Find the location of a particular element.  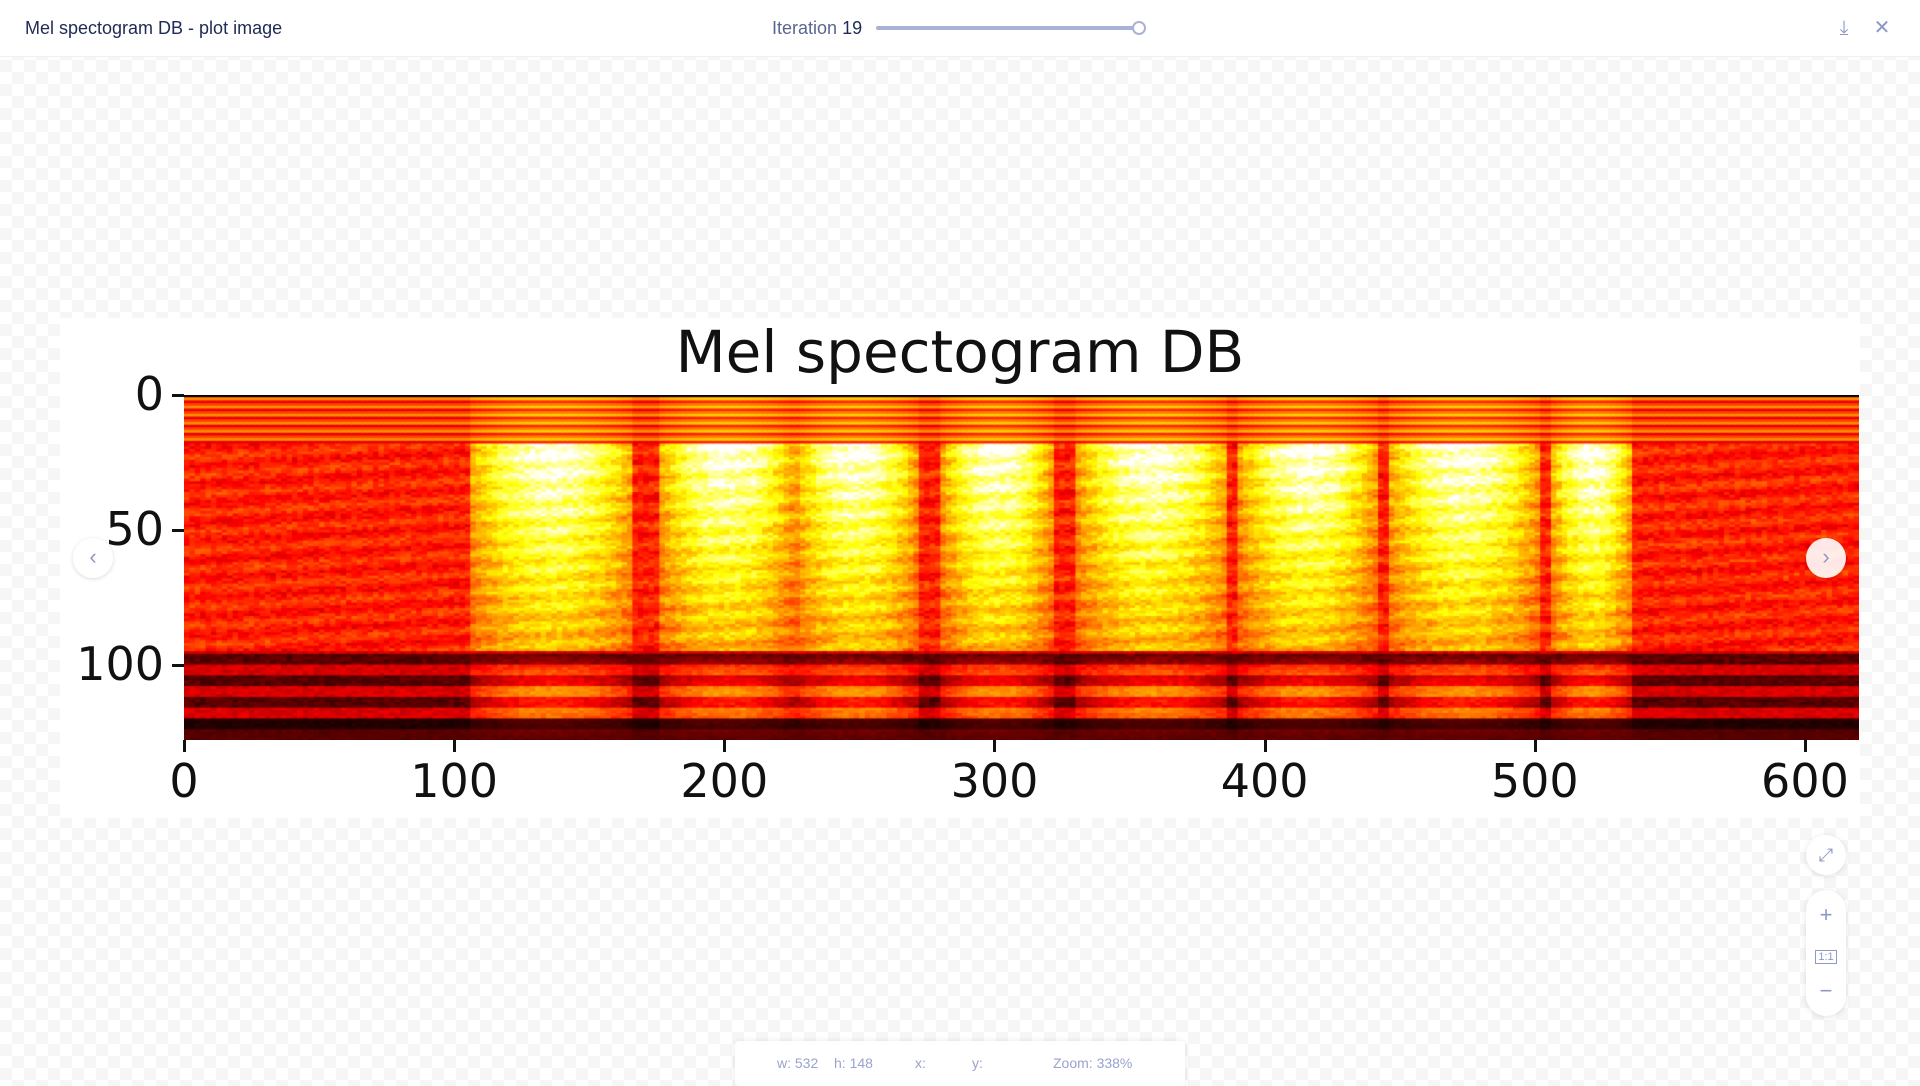

x-tick-label: 300 is located at coordinates (994, 781).